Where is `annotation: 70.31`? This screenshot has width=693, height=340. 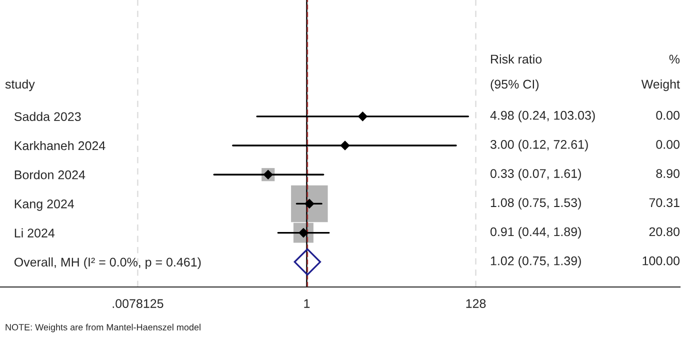
annotation: 70.31 is located at coordinates (664, 203).